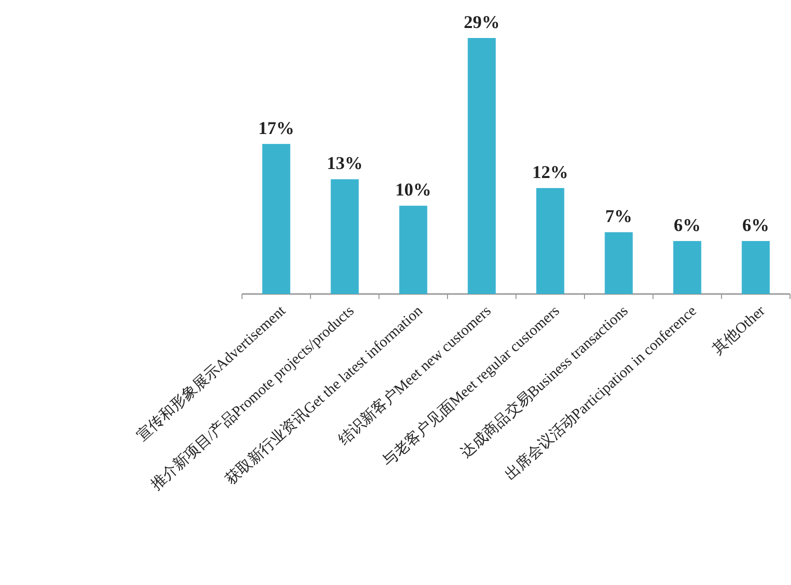 The width and height of the screenshot is (791, 585). What do you see at coordinates (618, 216) in the screenshot?
I see `data-label: 7%` at bounding box center [618, 216].